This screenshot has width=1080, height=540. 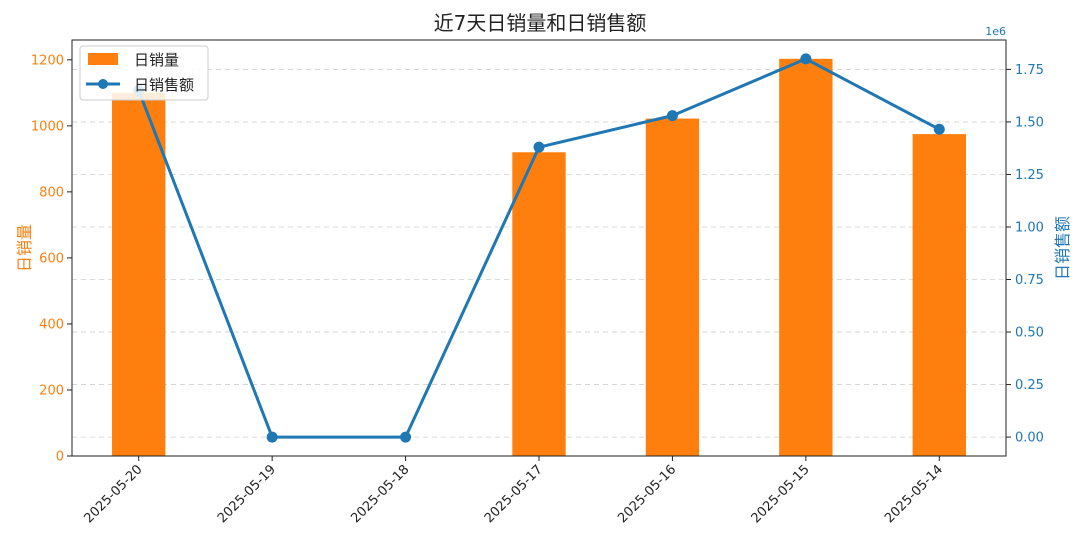 I want to click on right-tick-label: 1.00, so click(x=1029, y=227).